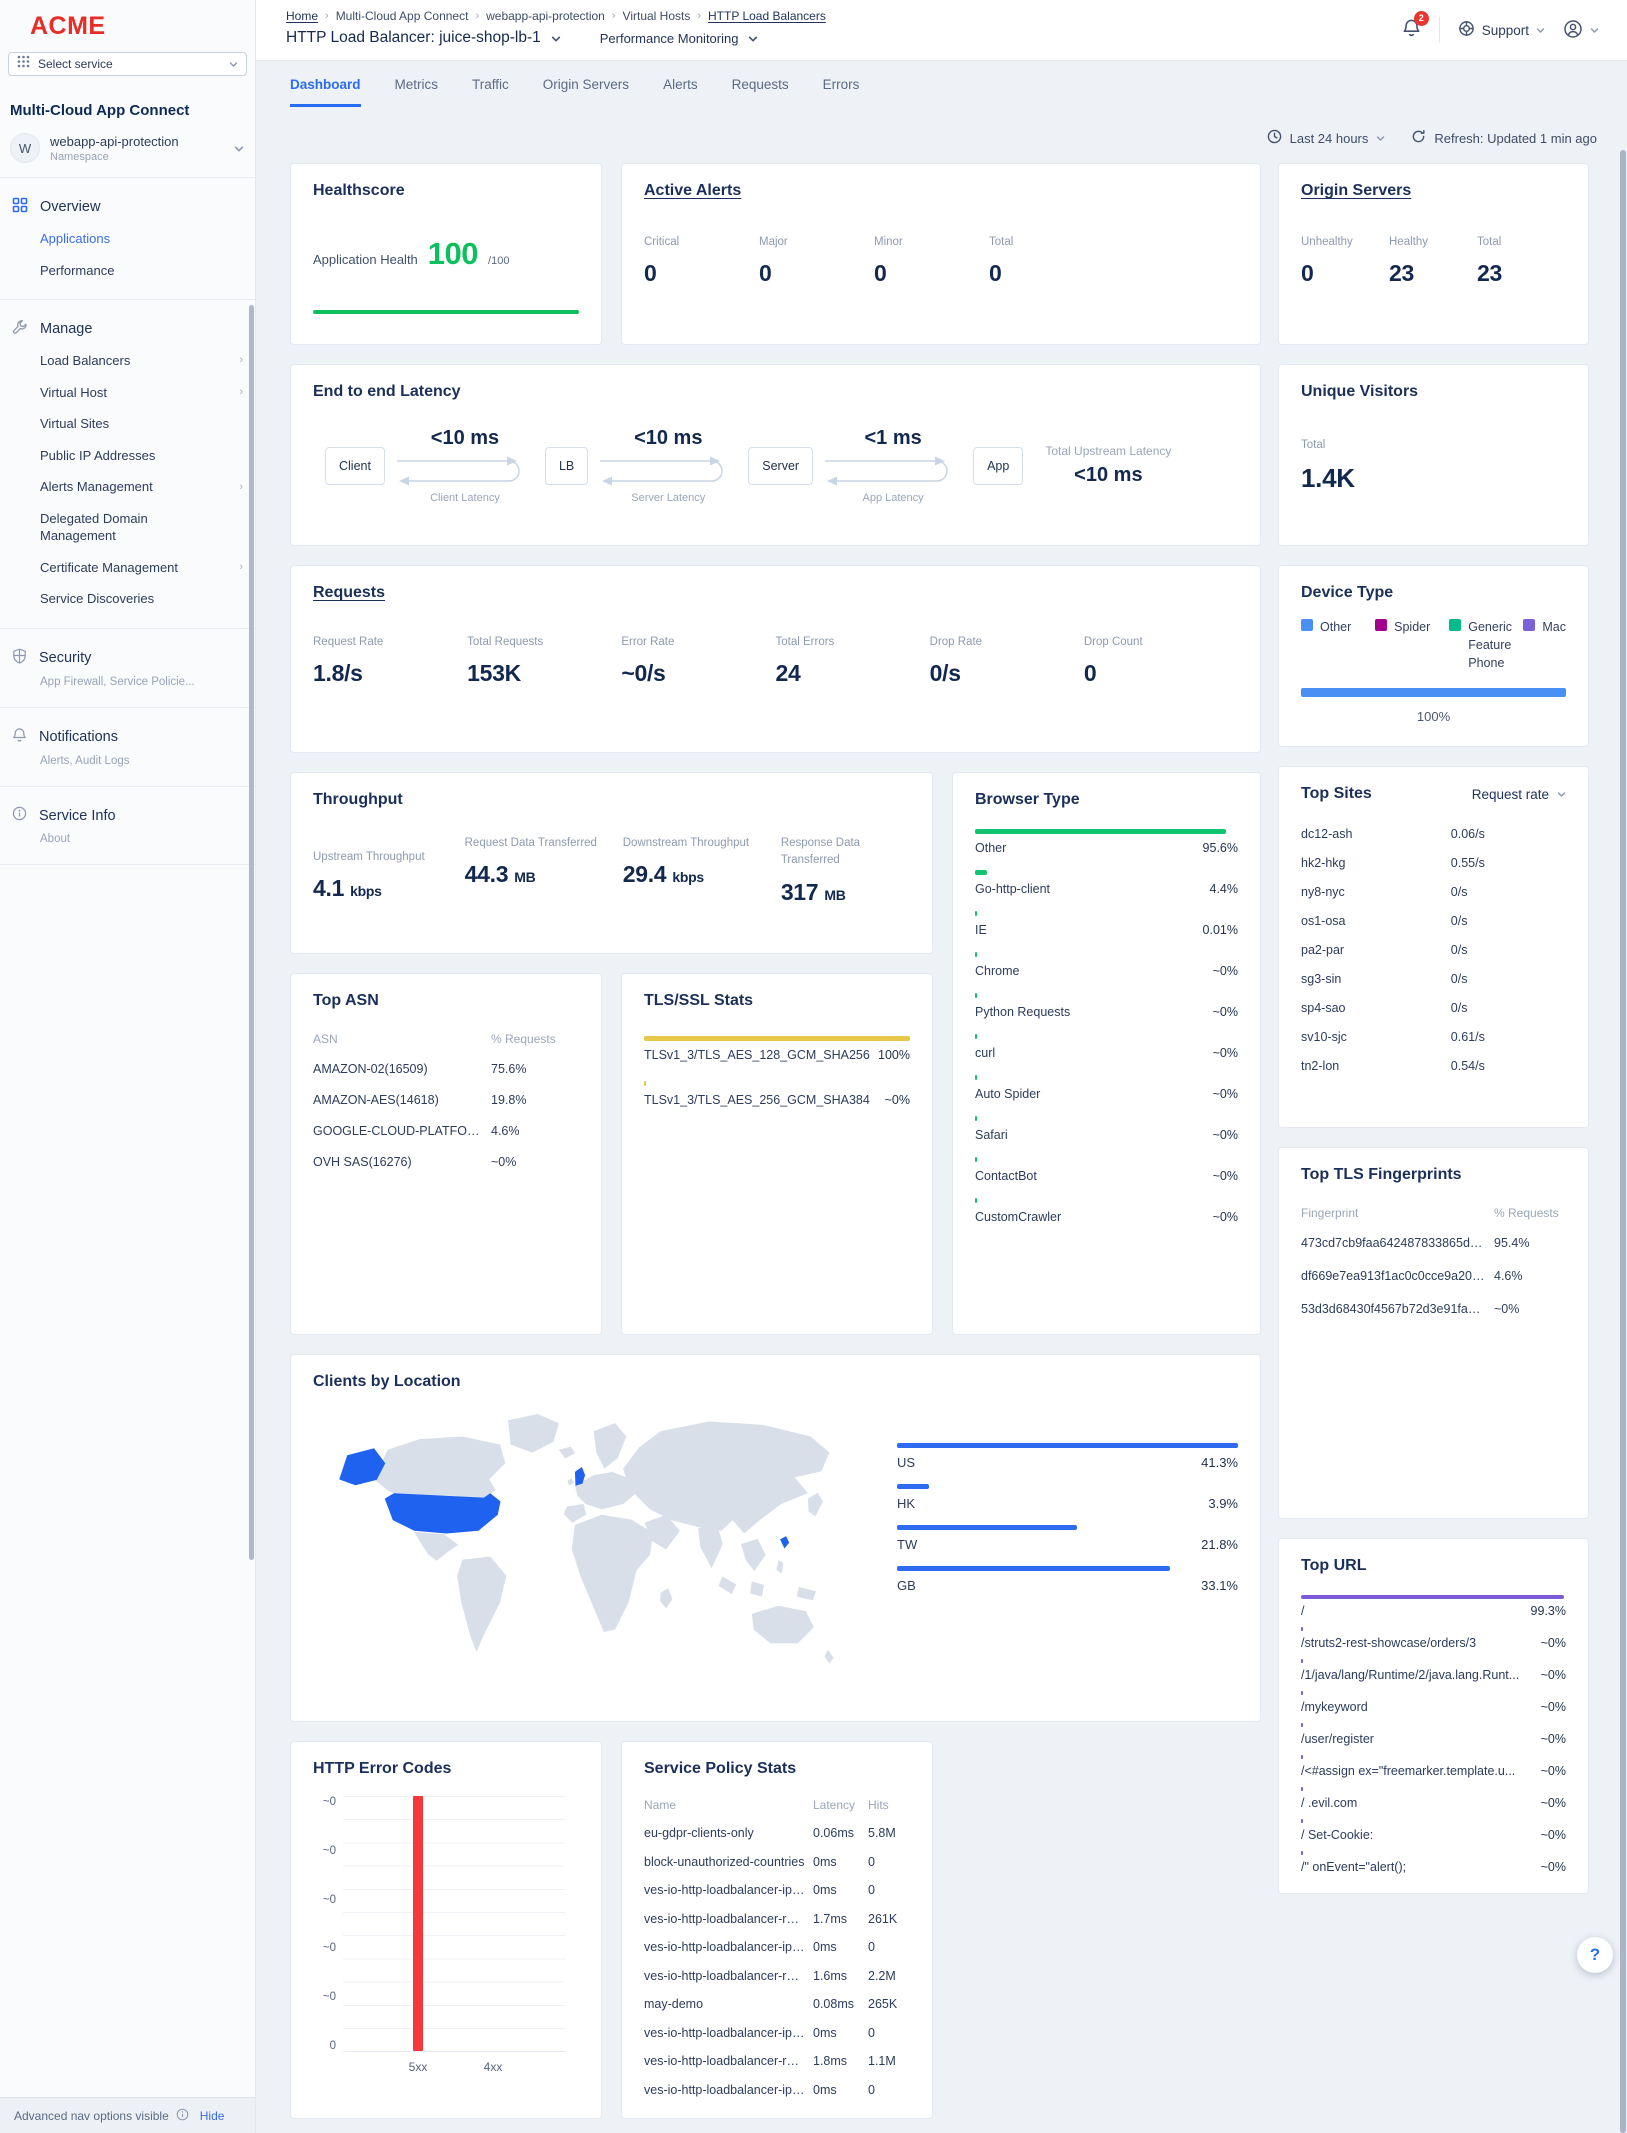 Image resolution: width=1627 pixels, height=2133 pixels. What do you see at coordinates (75, 238) in the screenshot?
I see `sidebar-item-applications: Applications` at bounding box center [75, 238].